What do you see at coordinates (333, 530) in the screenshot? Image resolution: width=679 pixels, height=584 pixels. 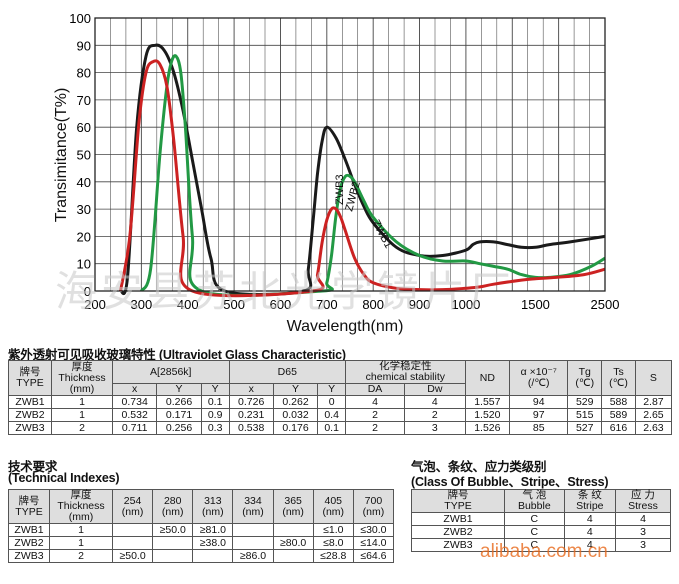 I see `table-cell: ≤1.0` at bounding box center [333, 530].